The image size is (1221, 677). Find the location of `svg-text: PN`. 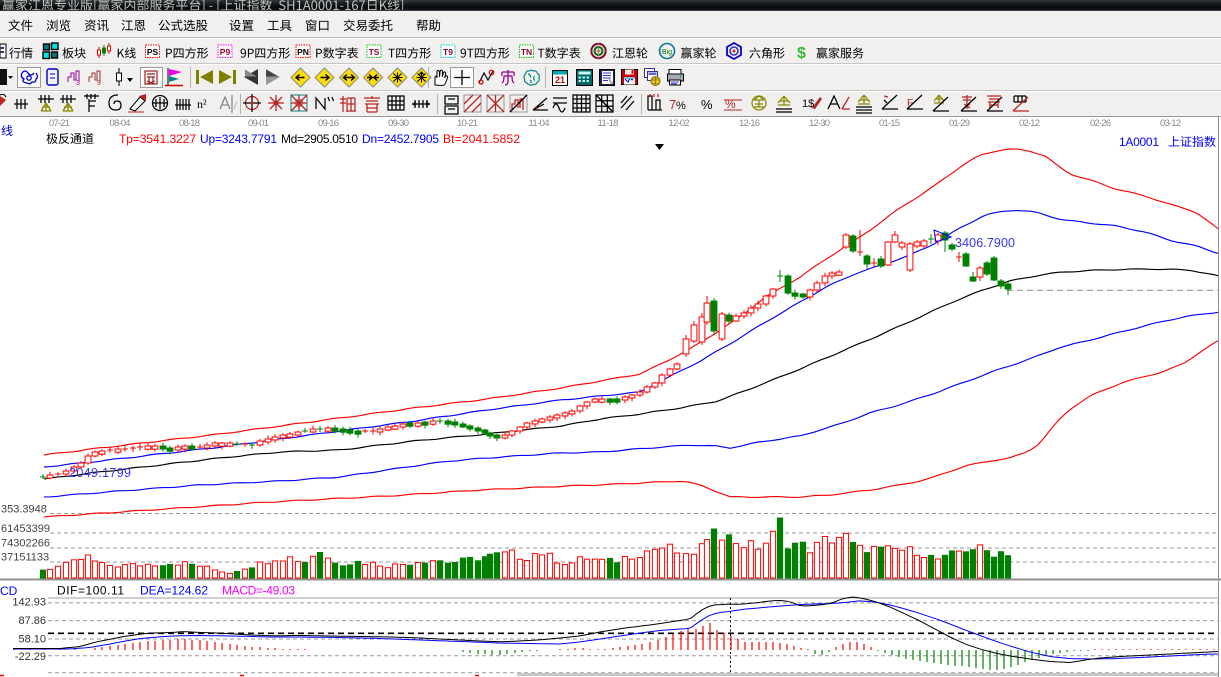

svg-text: PN is located at coordinates (303, 52).